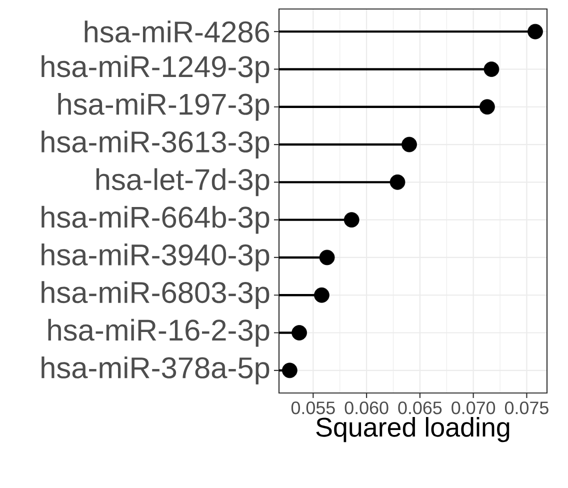 This screenshot has height=488, width=568. Describe the element at coordinates (156, 295) in the screenshot. I see `y-tick-label: hsa-miR-6803-3p` at that location.